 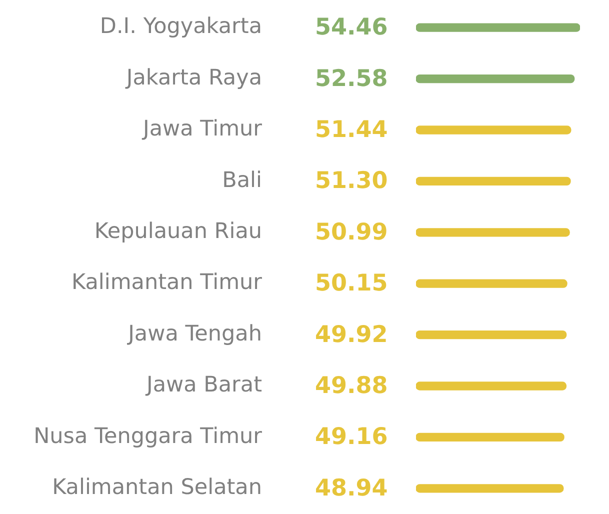 What do you see at coordinates (351, 181) in the screenshot?
I see `data-label: 51.30` at bounding box center [351, 181].